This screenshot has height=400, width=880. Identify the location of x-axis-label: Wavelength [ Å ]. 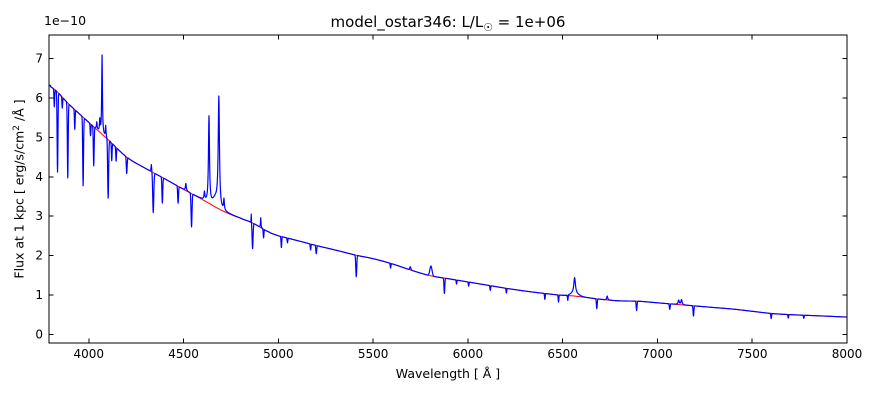
(448, 373).